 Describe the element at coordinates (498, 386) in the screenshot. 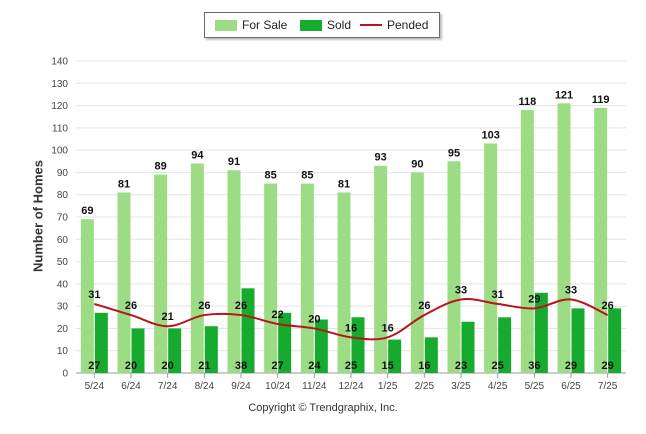

I see `x-tick-label: 4/25` at that location.